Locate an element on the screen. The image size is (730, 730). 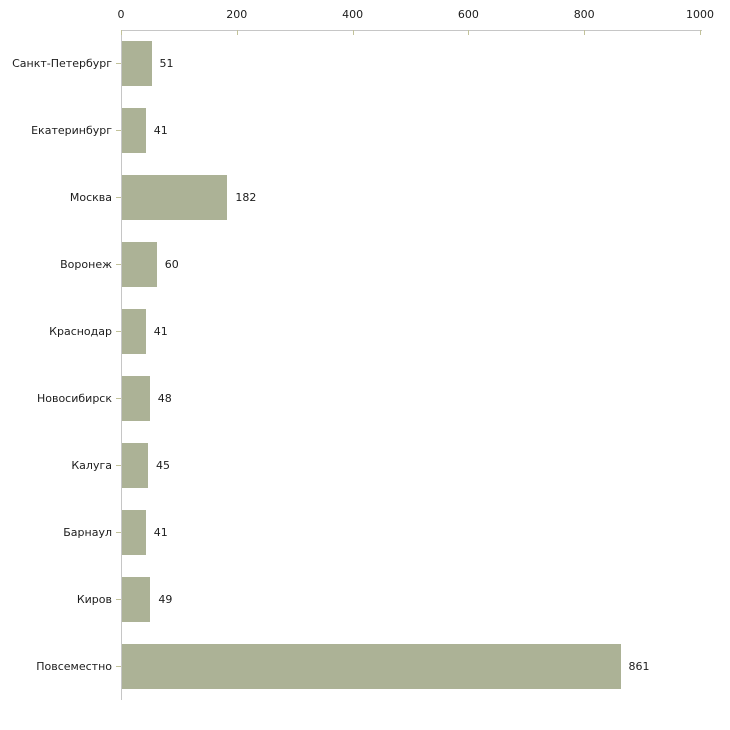
category-label: Новосибирск is located at coordinates (74, 398).